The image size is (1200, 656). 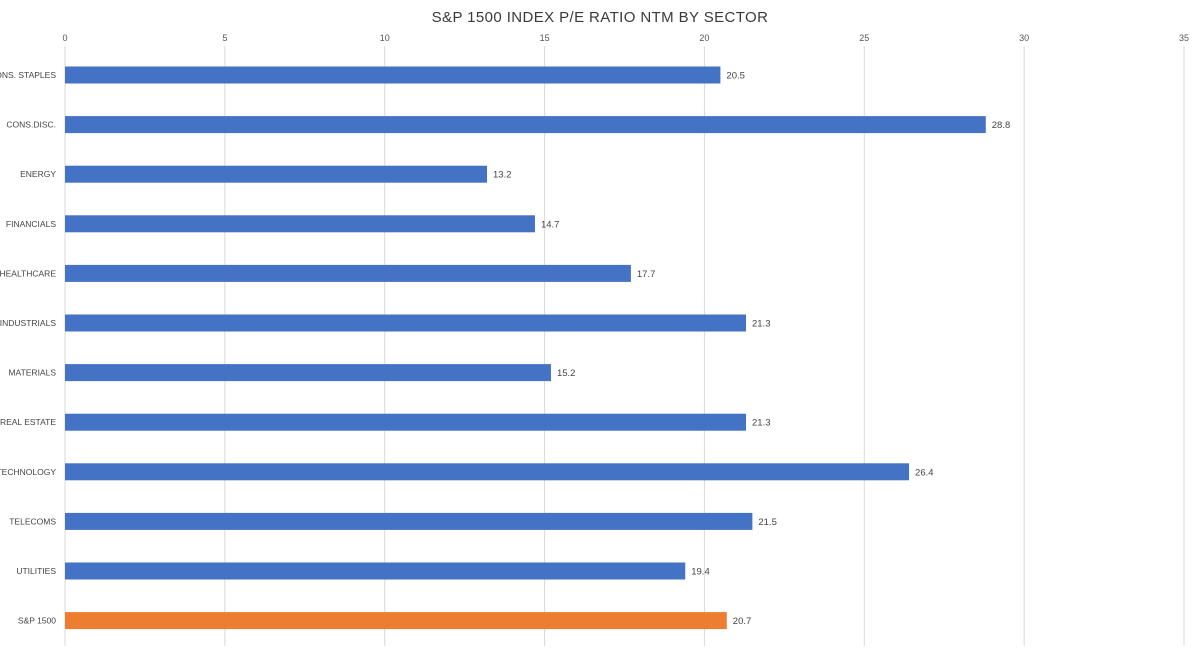 What do you see at coordinates (28, 75) in the screenshot?
I see `category-label: CONS. STAPLES` at bounding box center [28, 75].